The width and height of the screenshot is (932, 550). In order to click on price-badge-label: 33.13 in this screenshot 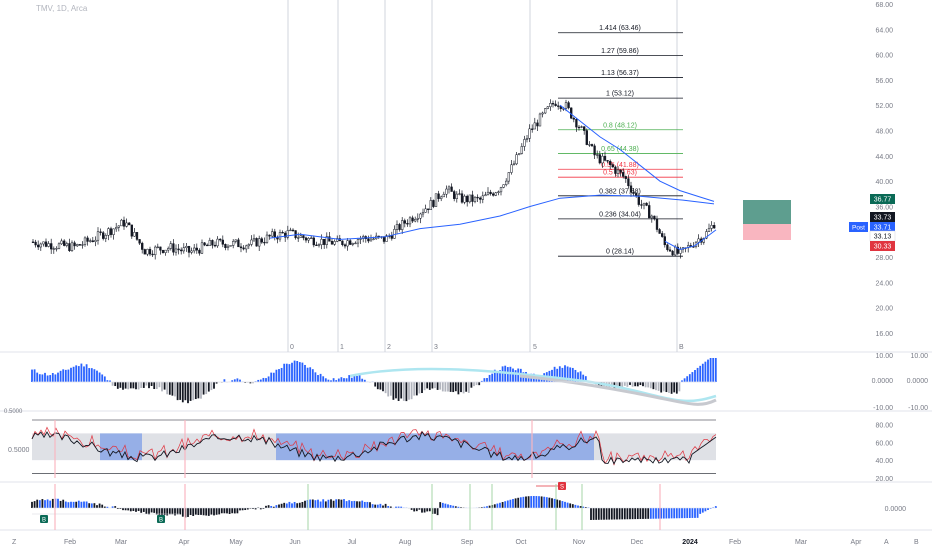, I will do `click(883, 237)`.